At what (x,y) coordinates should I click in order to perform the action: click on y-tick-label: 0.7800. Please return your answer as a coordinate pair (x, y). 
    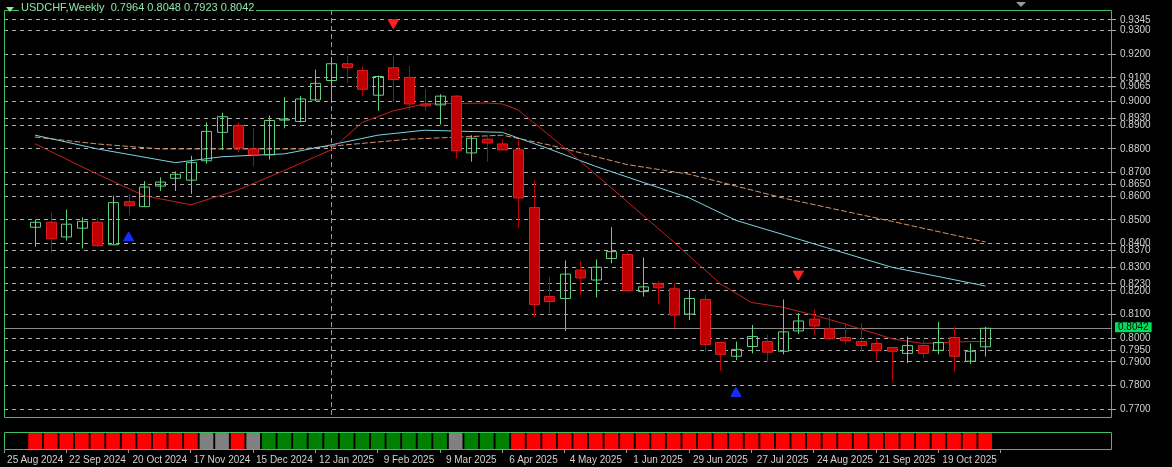
    Looking at the image, I should click on (1136, 385).